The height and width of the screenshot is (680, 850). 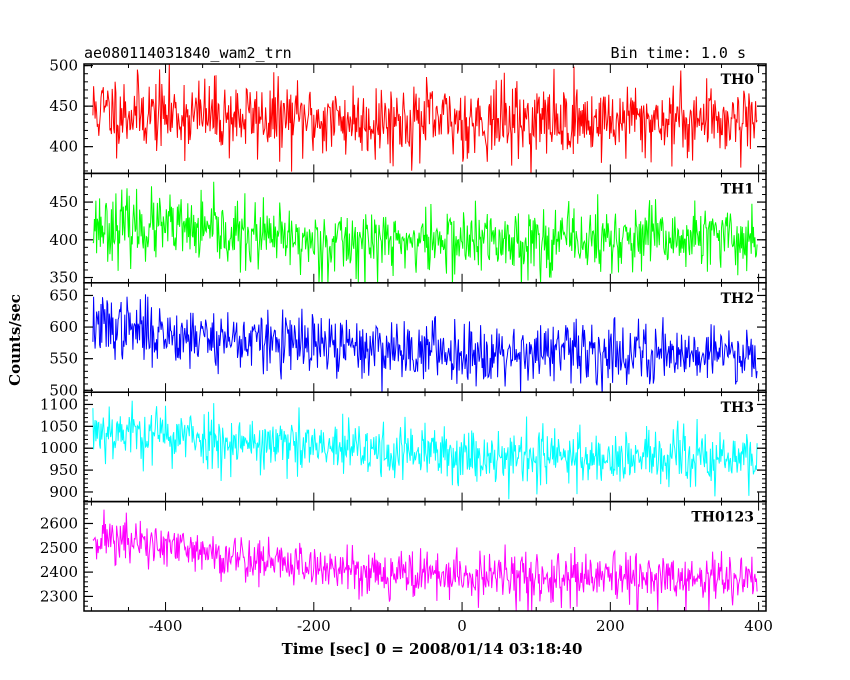 I want to click on x-axis: -400 -200 0 200 400, so click(x=461, y=626).